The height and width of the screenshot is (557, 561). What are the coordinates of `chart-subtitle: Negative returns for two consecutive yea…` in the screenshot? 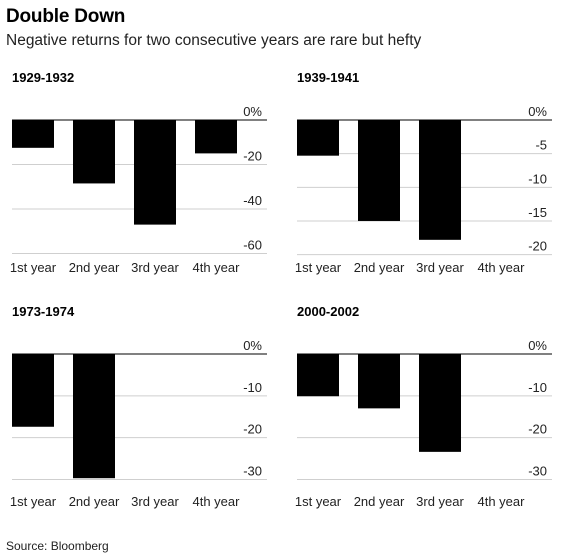 It's located at (214, 40).